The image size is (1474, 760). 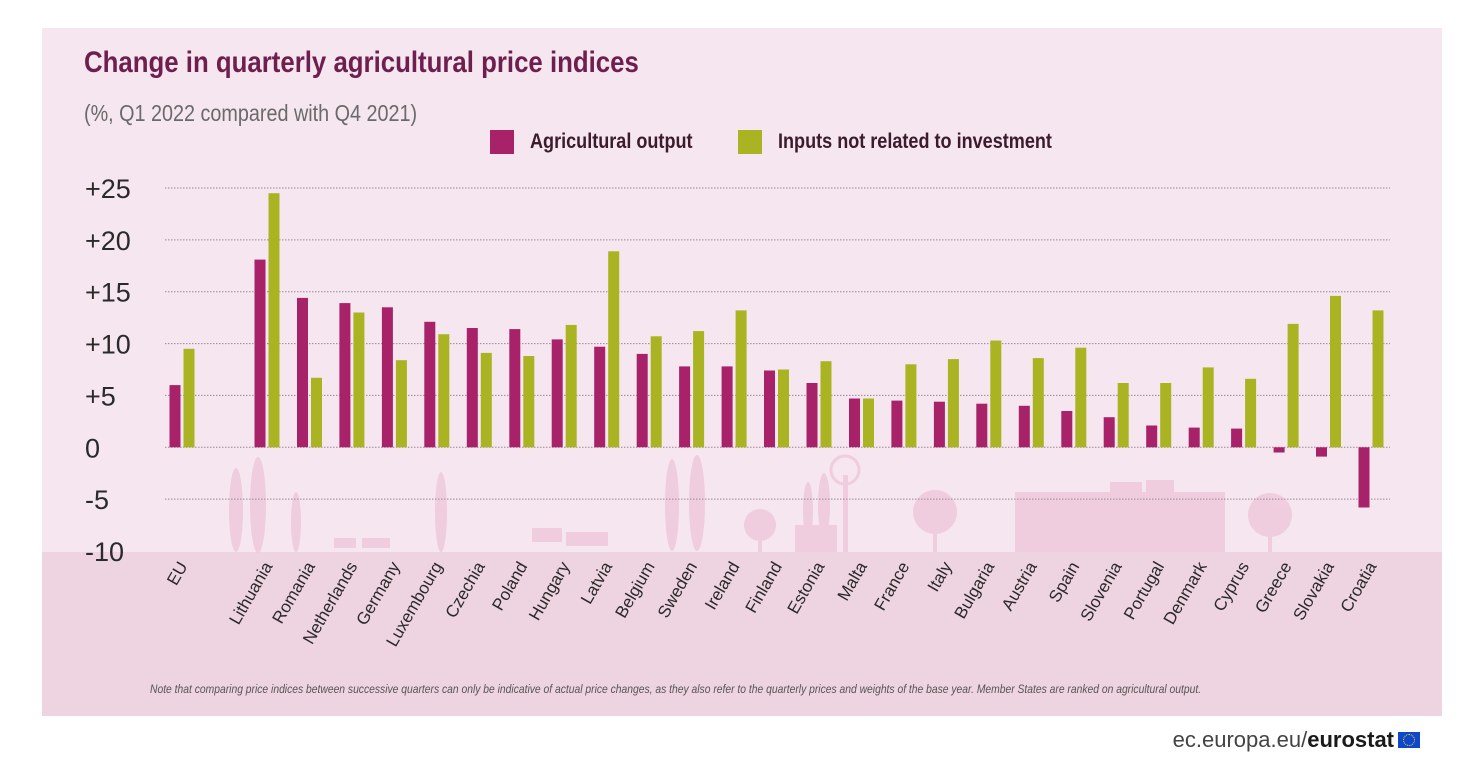 What do you see at coordinates (1064, 582) in the screenshot?
I see `x-tick-label: Spain` at bounding box center [1064, 582].